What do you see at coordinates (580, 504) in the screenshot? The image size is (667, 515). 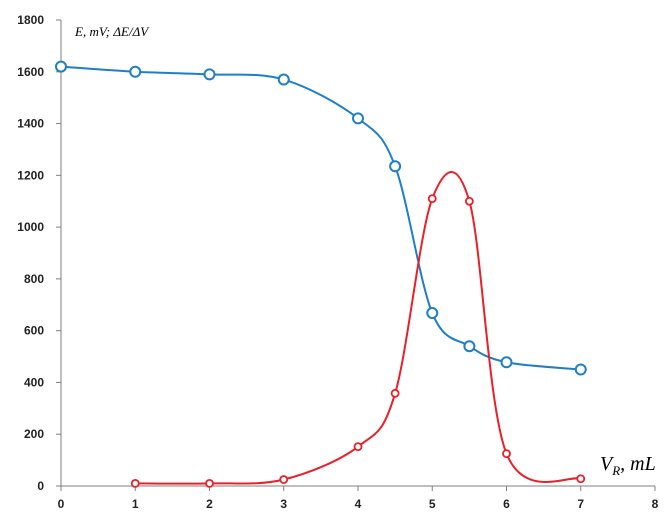 I see `x-tick-label: 7` at bounding box center [580, 504].